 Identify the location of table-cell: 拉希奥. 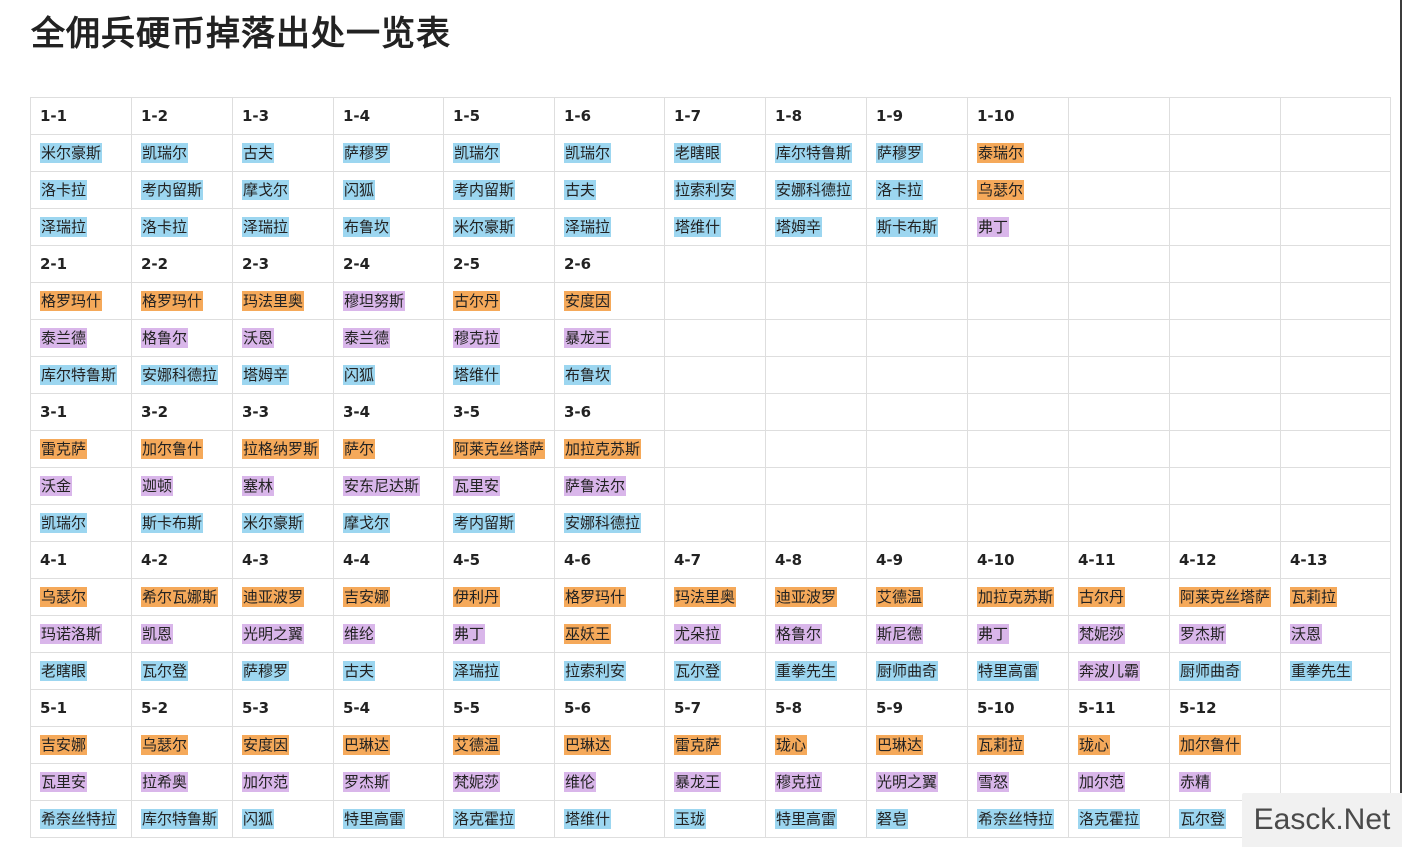
(182, 782).